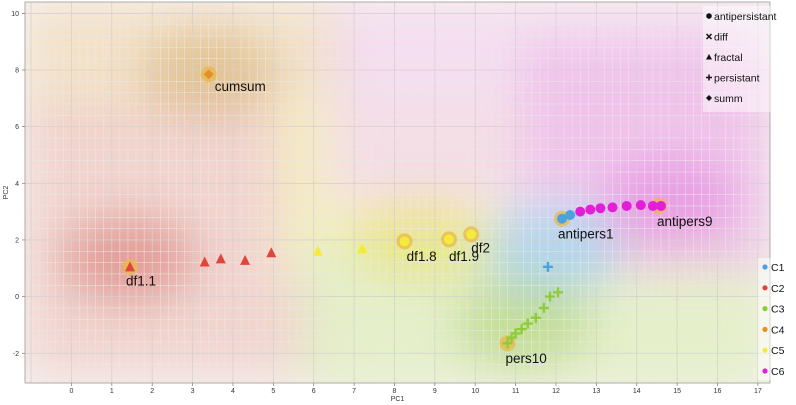  I want to click on x-tick-label: 7, so click(354, 391).